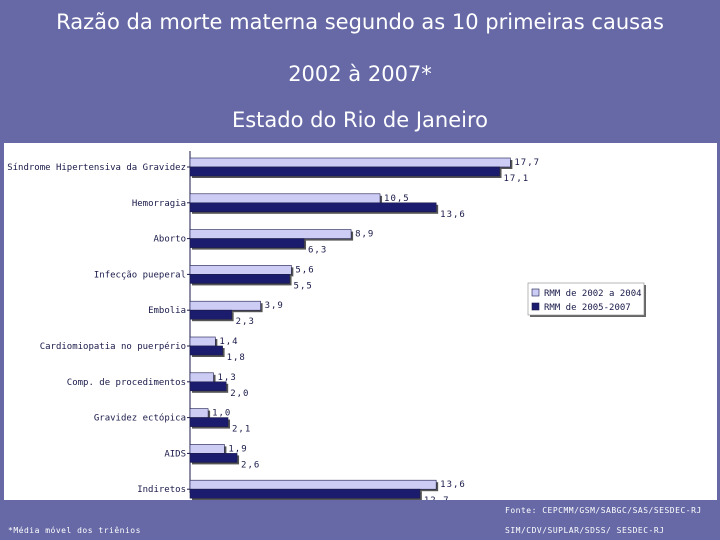  I want to click on value-label: 1,3, so click(227, 378).